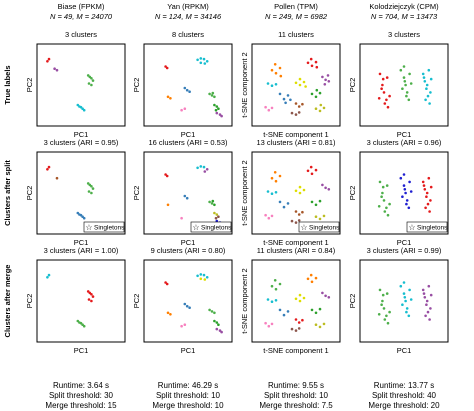 Image resolution: width=474 pixels, height=411 pixels. Describe the element at coordinates (404, 385) in the screenshot. I see `runtime-label: Runtime: 13.77 s` at that location.